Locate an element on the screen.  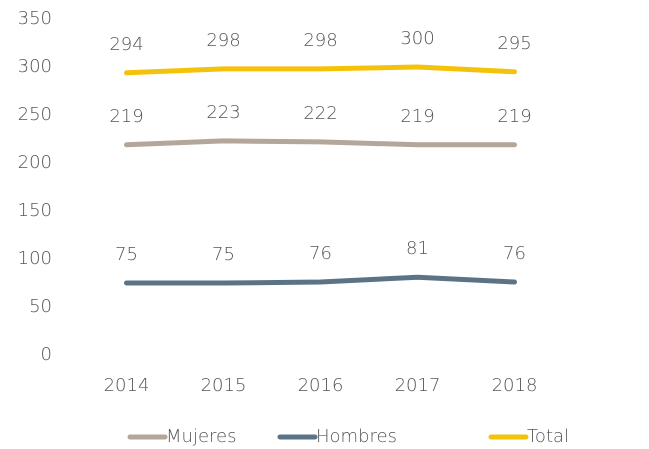
data-label: 295 is located at coordinates (514, 43).